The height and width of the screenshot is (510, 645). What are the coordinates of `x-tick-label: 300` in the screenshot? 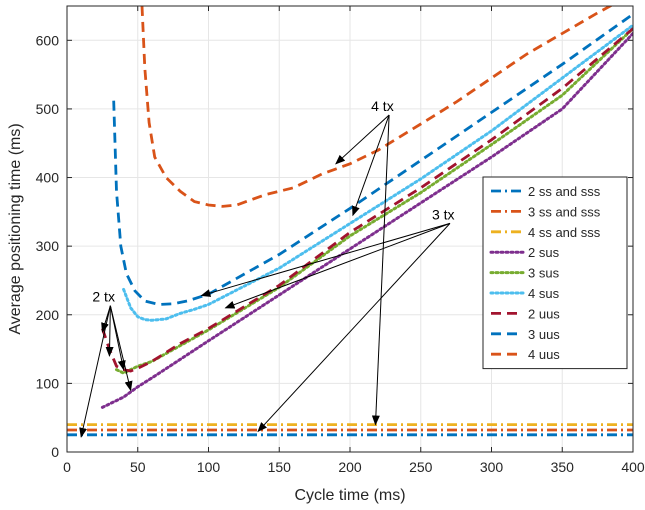 It's located at (492, 467).